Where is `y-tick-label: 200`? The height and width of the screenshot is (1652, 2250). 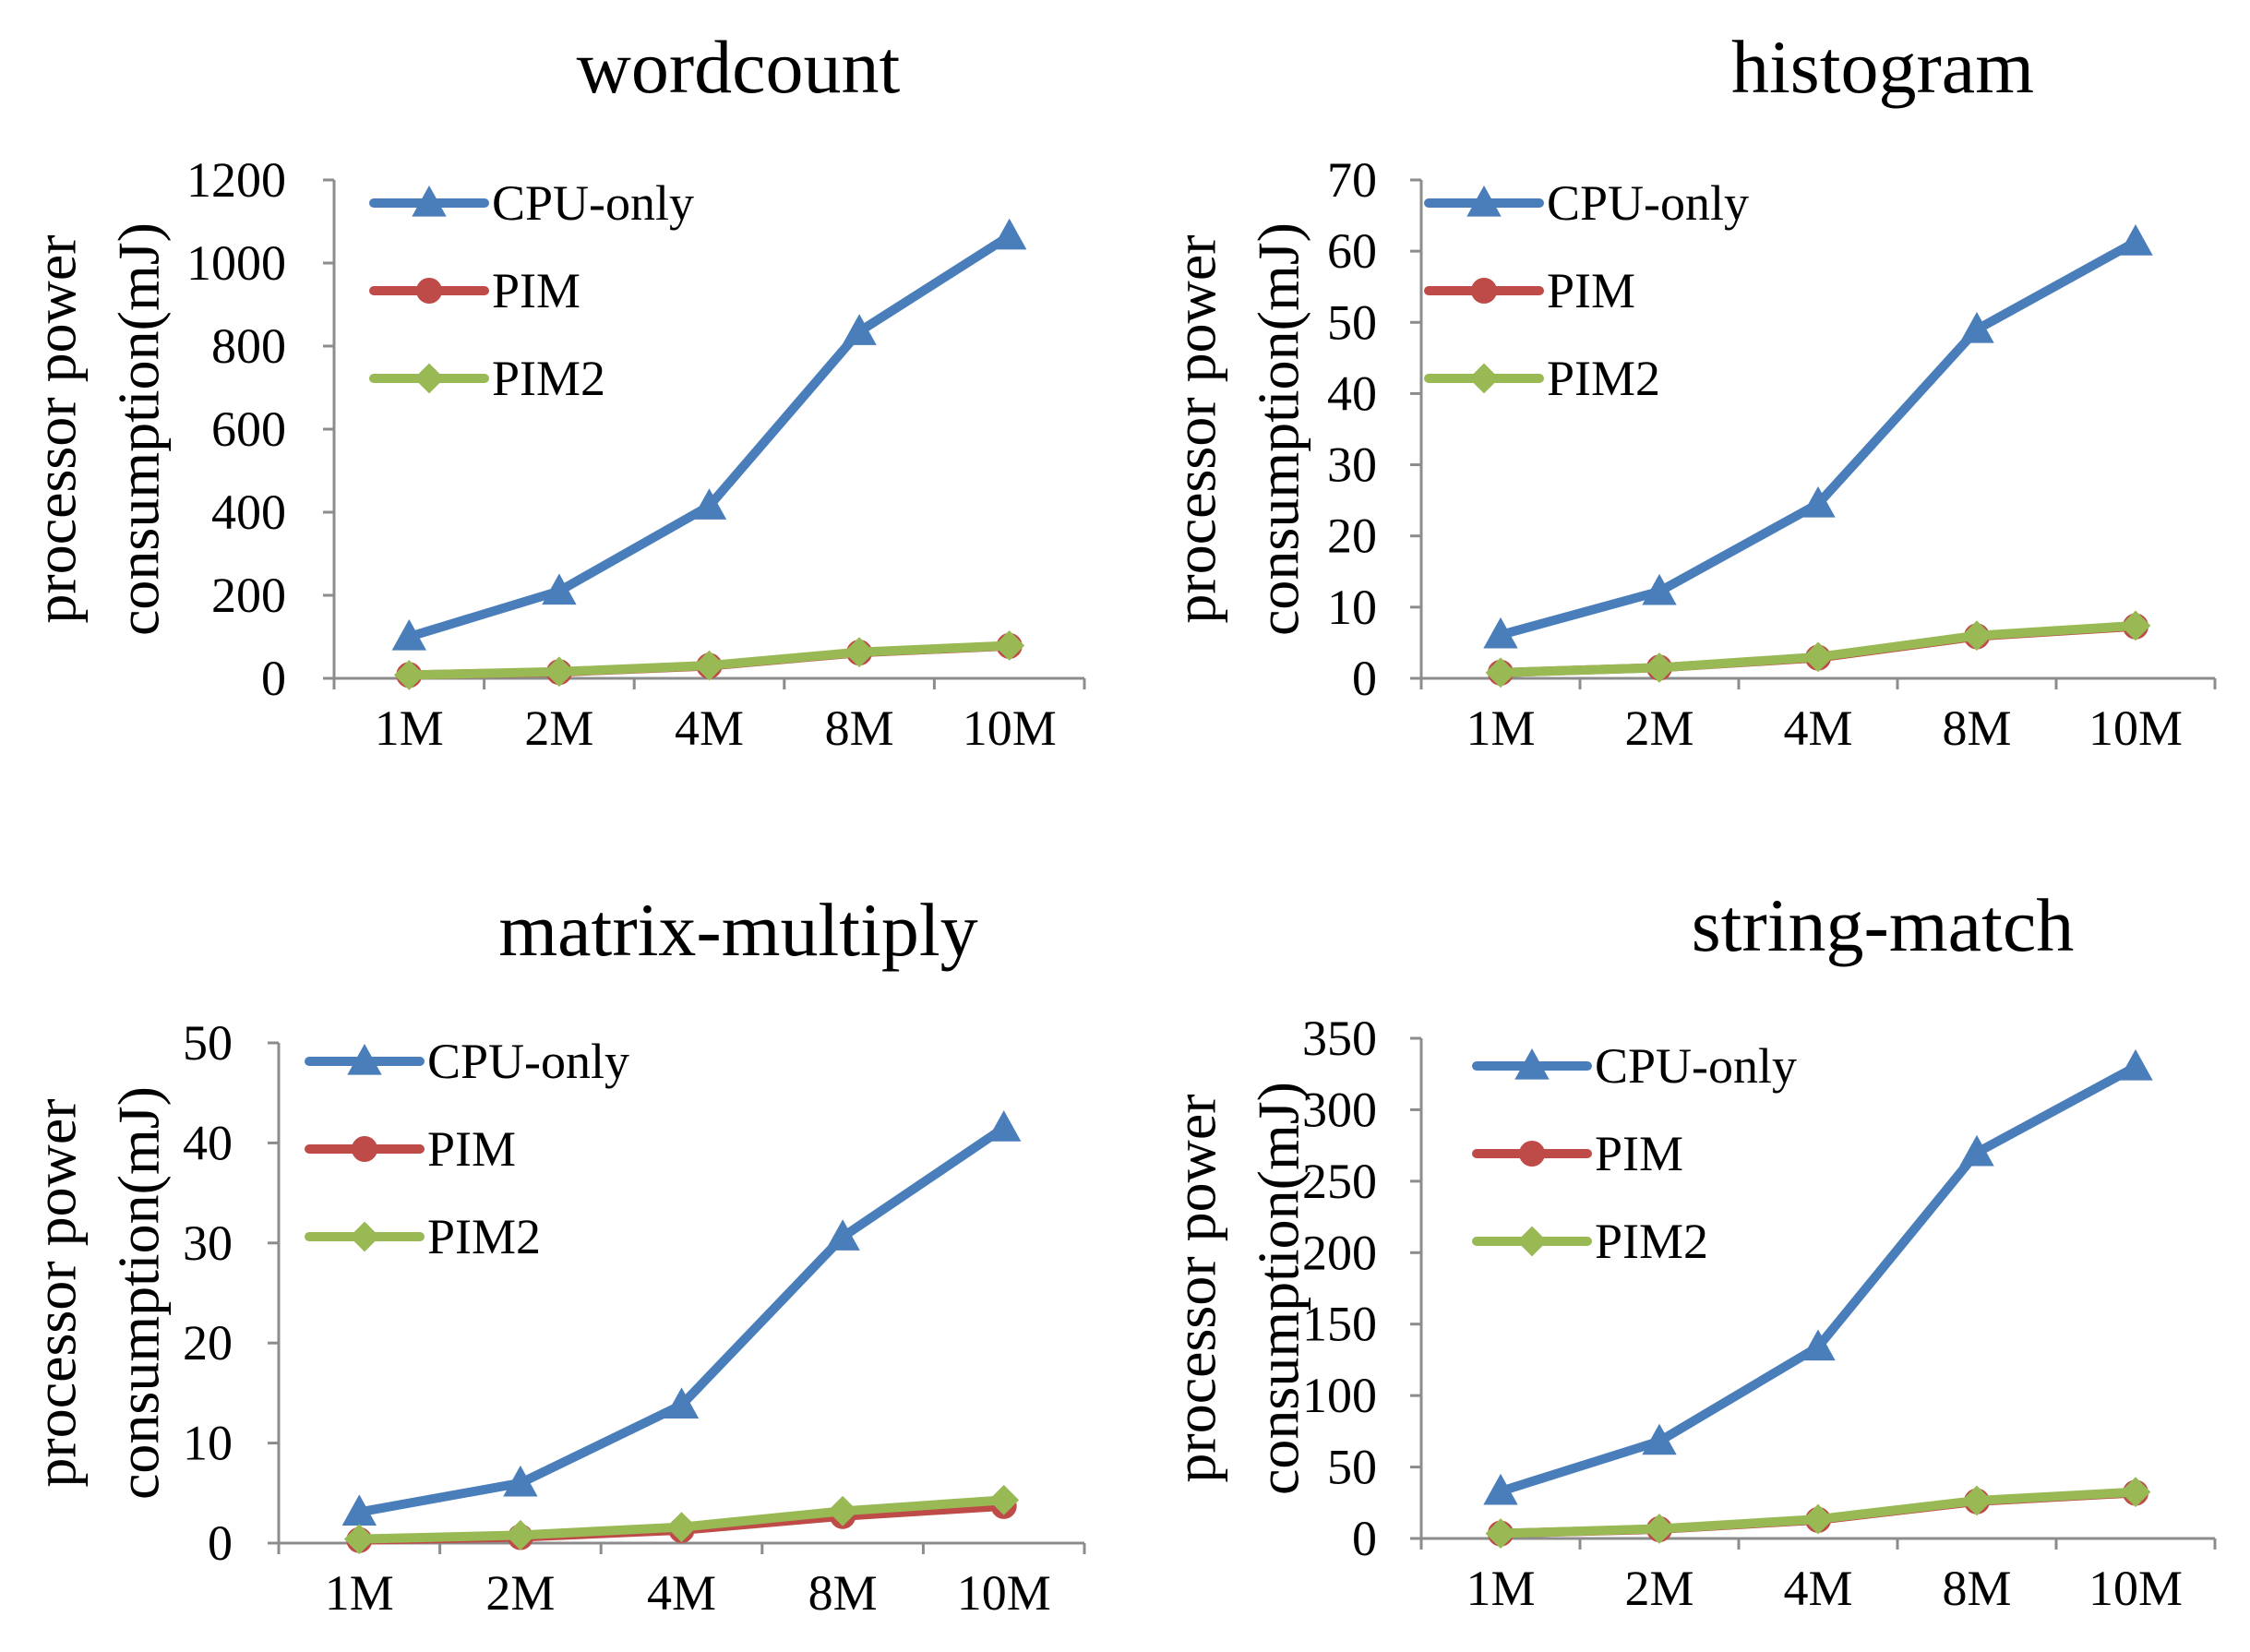
y-tick-label: 200 is located at coordinates (248, 595).